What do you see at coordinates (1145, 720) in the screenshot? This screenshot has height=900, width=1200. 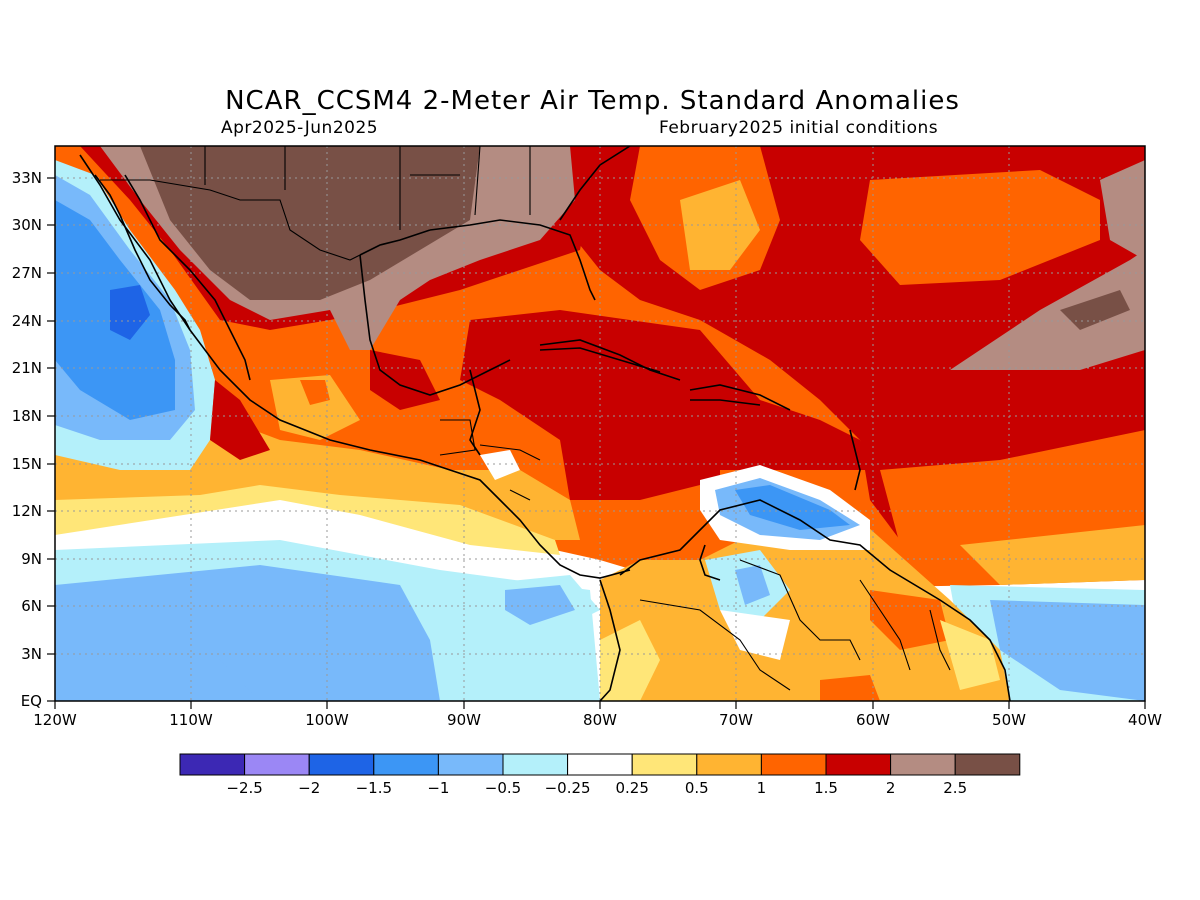 I see `x-tick-label: 40W` at bounding box center [1145, 720].